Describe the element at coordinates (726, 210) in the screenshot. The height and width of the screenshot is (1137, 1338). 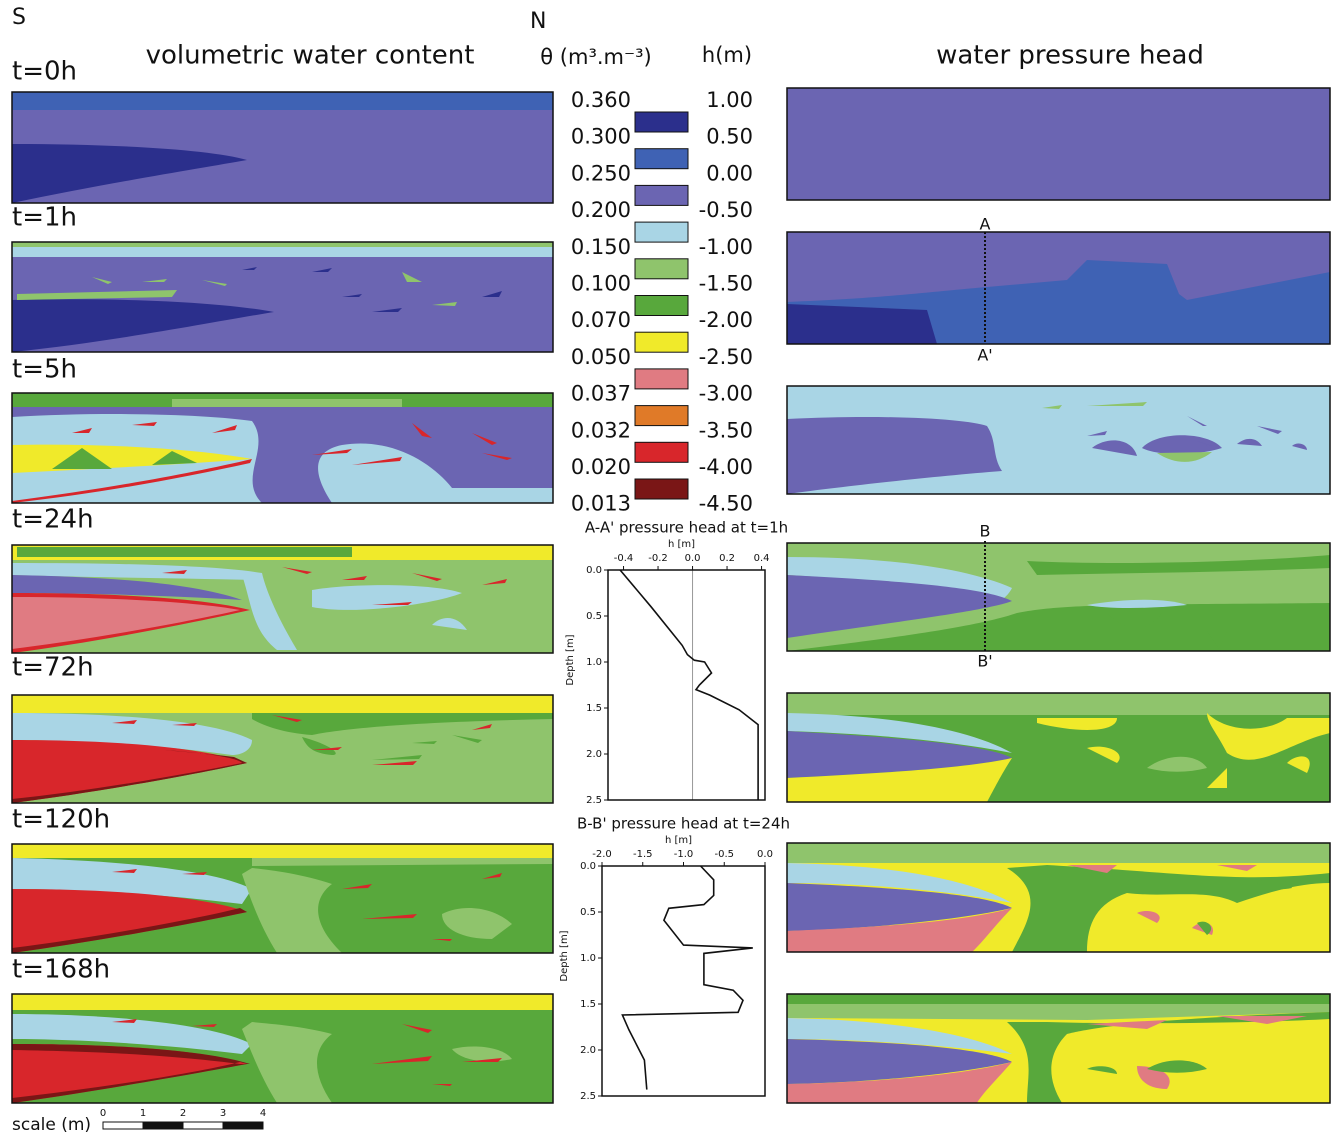
I see `h-label: -0.50` at that location.